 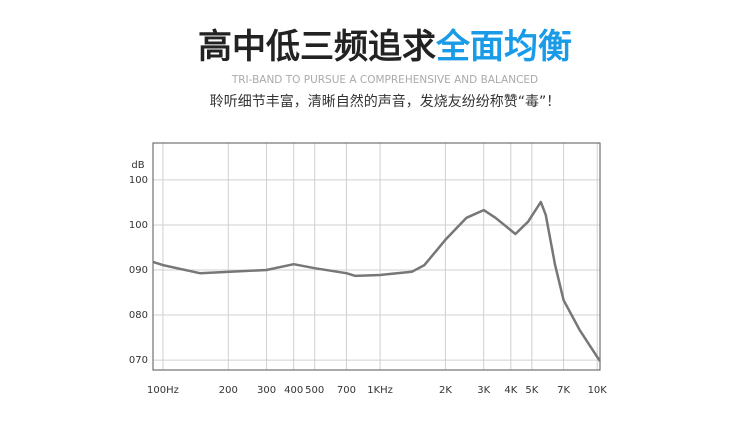 What do you see at coordinates (138, 315) in the screenshot?
I see `y-tick-label: 080` at bounding box center [138, 315].